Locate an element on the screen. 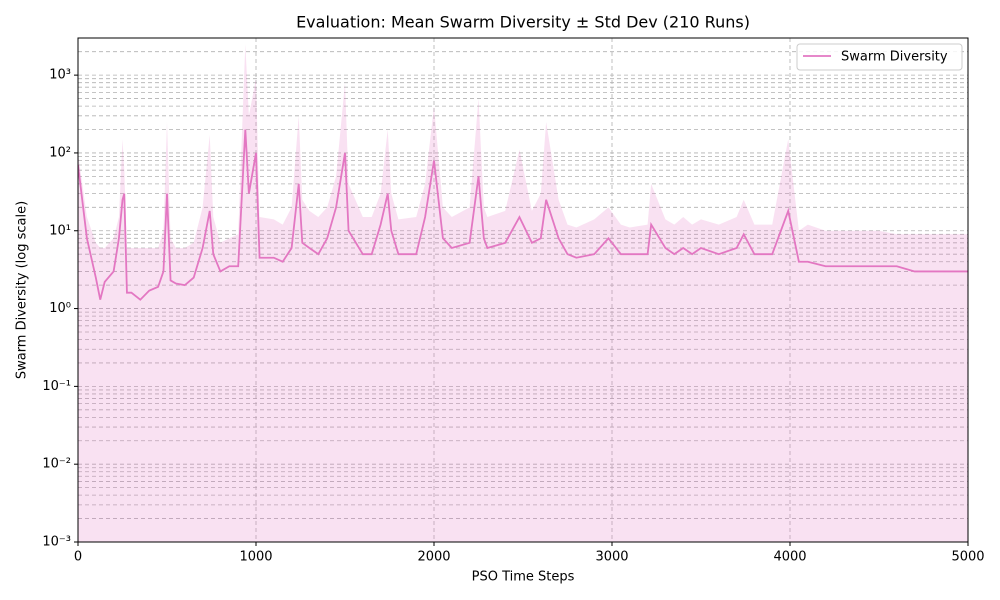  y-tick-label: 10⁻³ is located at coordinates (56, 542).